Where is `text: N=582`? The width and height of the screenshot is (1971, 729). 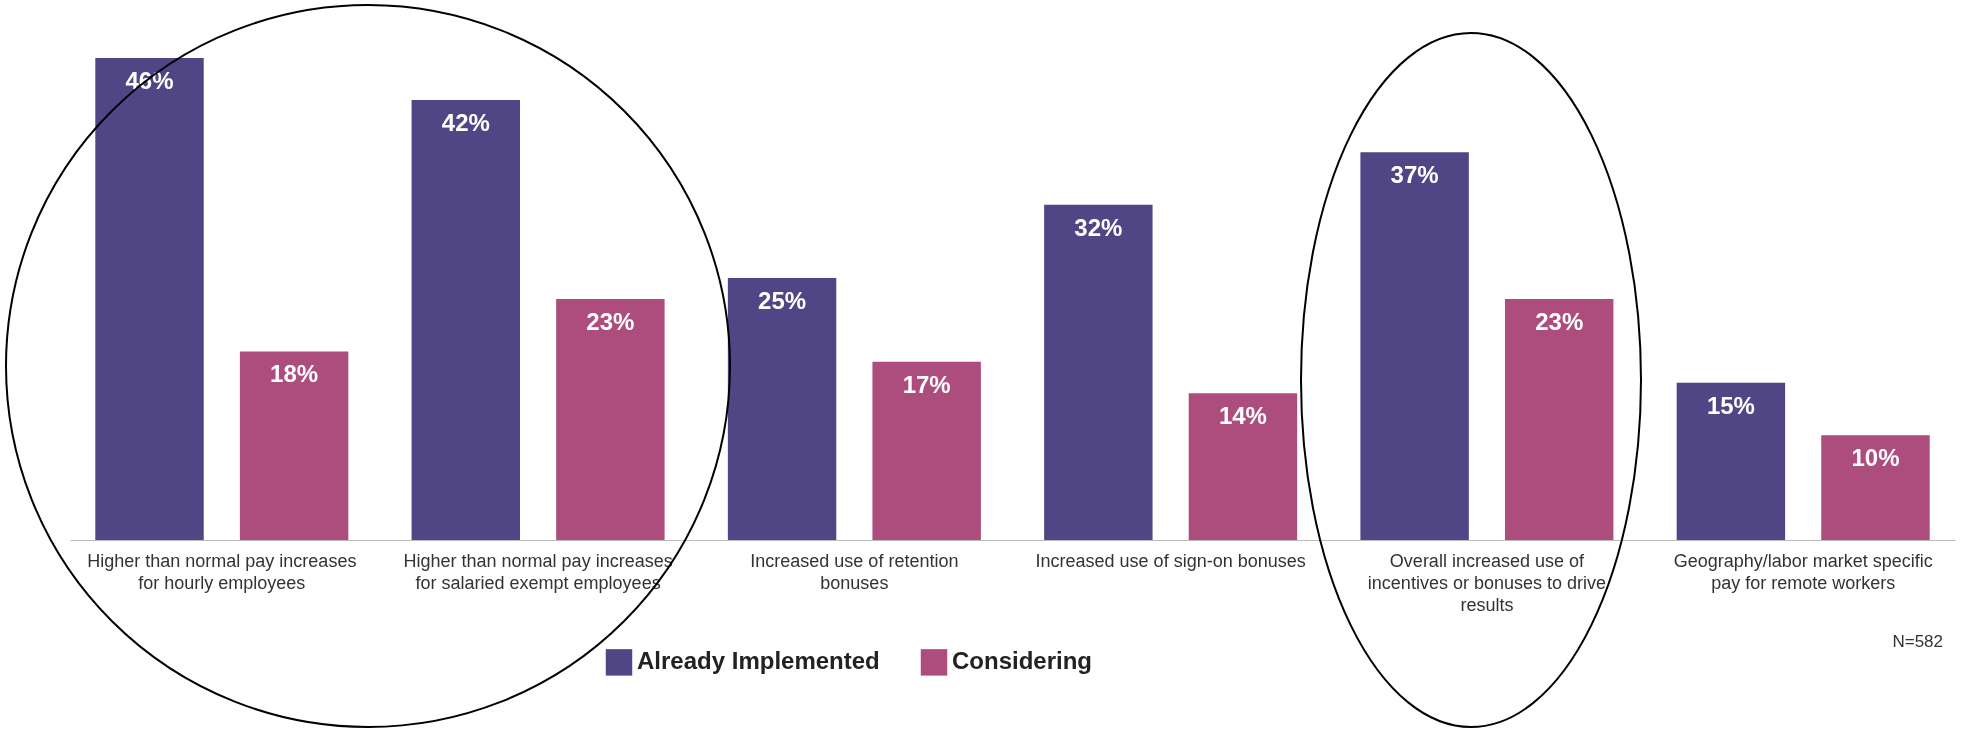 text: N=582 is located at coordinates (1917, 642).